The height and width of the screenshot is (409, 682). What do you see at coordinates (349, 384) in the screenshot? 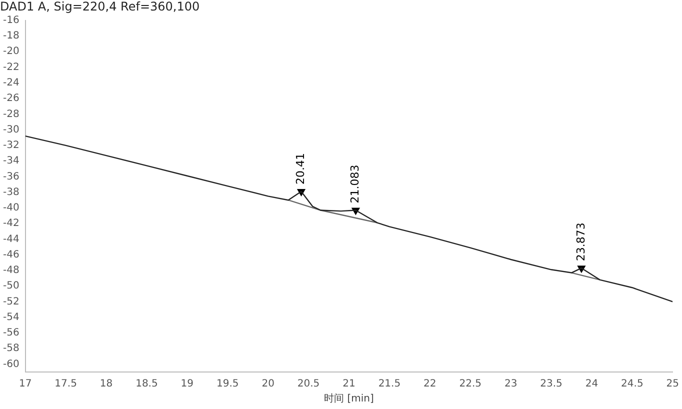
I see `x-tick-label: 21` at bounding box center [349, 384].